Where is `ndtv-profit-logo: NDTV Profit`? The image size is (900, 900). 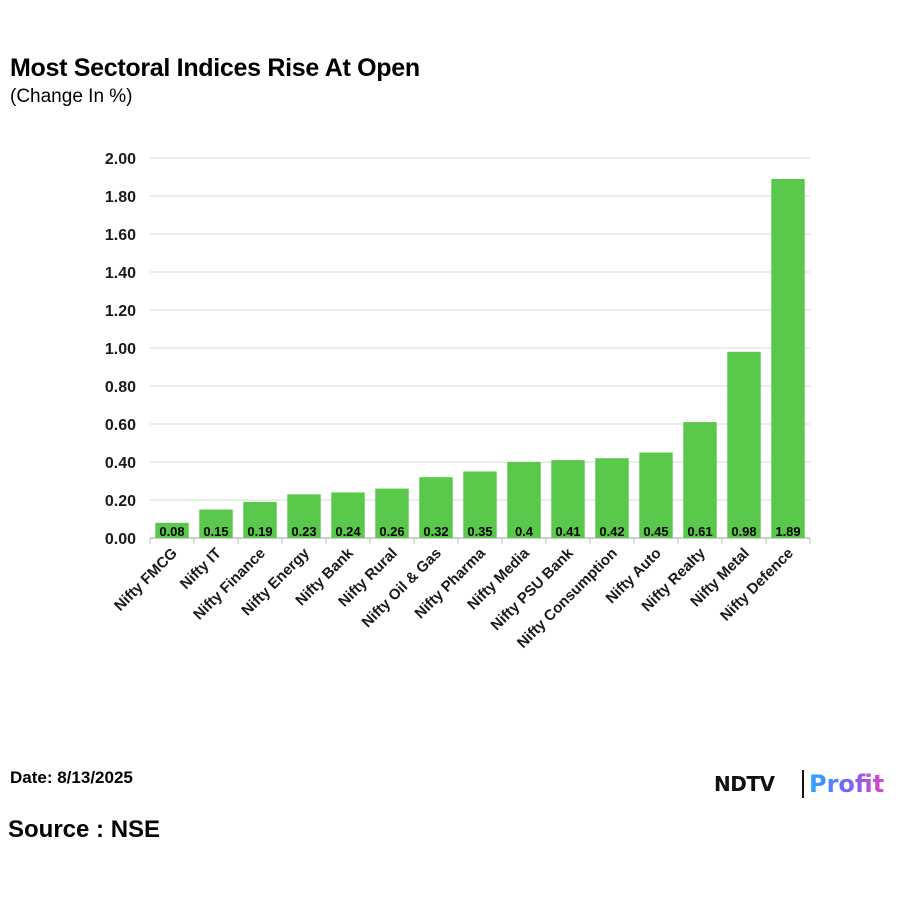
ndtv-profit-logo: NDTV Profit is located at coordinates (805, 784).